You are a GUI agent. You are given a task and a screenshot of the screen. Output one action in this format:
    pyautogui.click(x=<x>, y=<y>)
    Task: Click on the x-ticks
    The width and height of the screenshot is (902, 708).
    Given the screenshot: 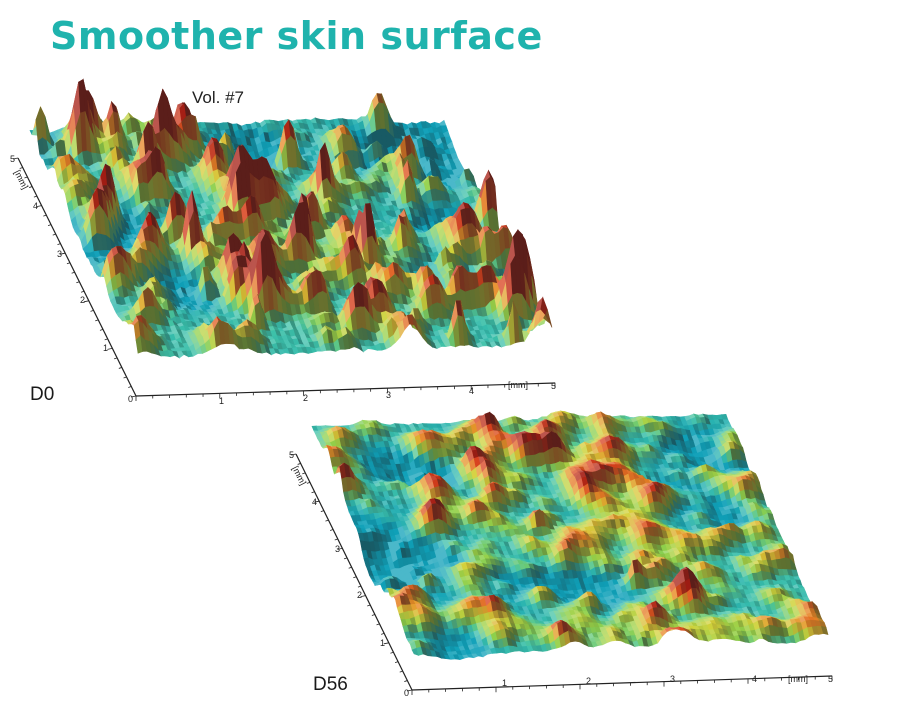 What is the action you would take?
    pyautogui.click(x=345, y=392)
    